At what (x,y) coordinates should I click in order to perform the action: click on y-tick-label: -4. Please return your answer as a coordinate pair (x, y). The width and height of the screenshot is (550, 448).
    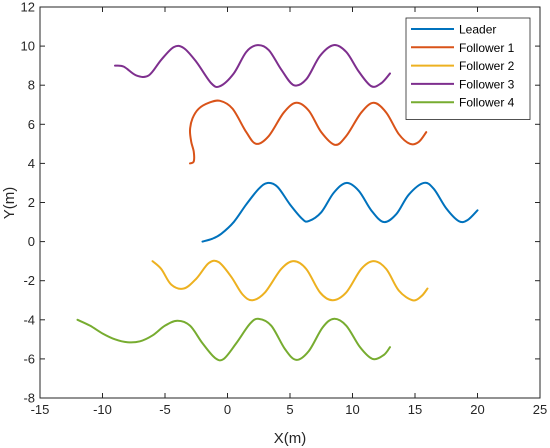
    Looking at the image, I should click on (29, 319).